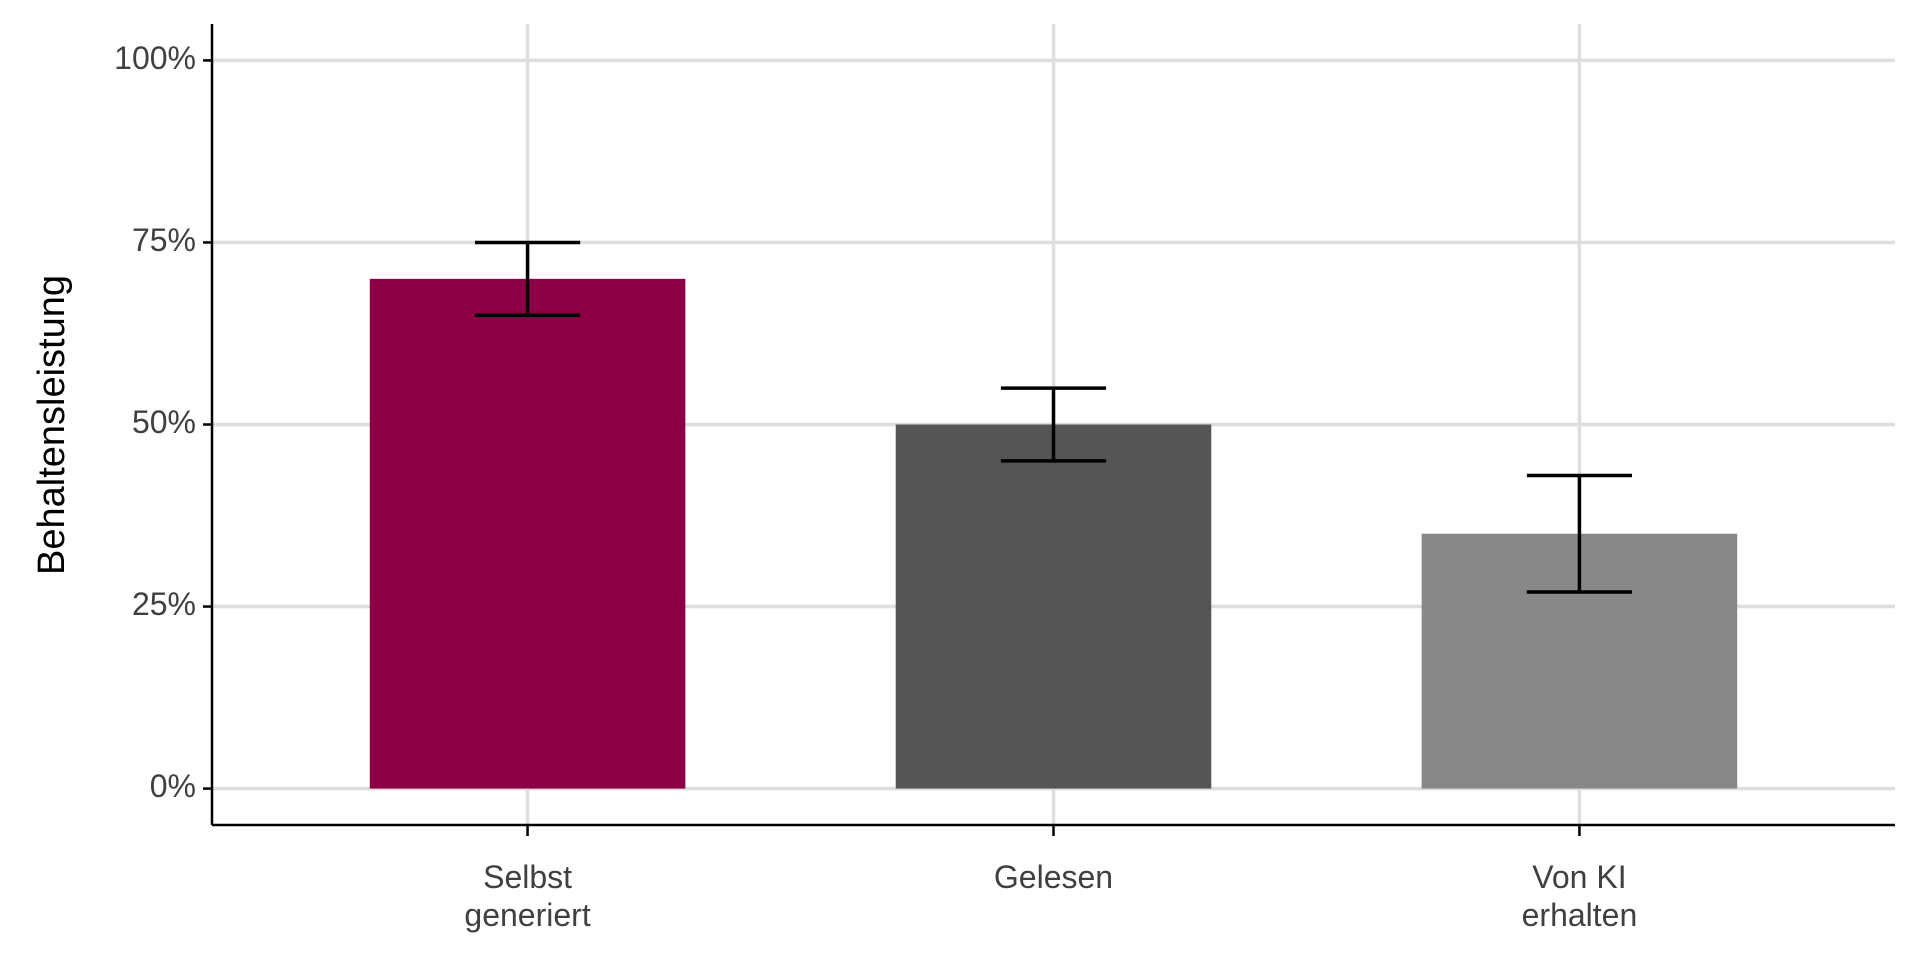 This screenshot has height=960, width=1920. Describe the element at coordinates (1053, 877) in the screenshot. I see `x-tick-label: Gelesen` at that location.